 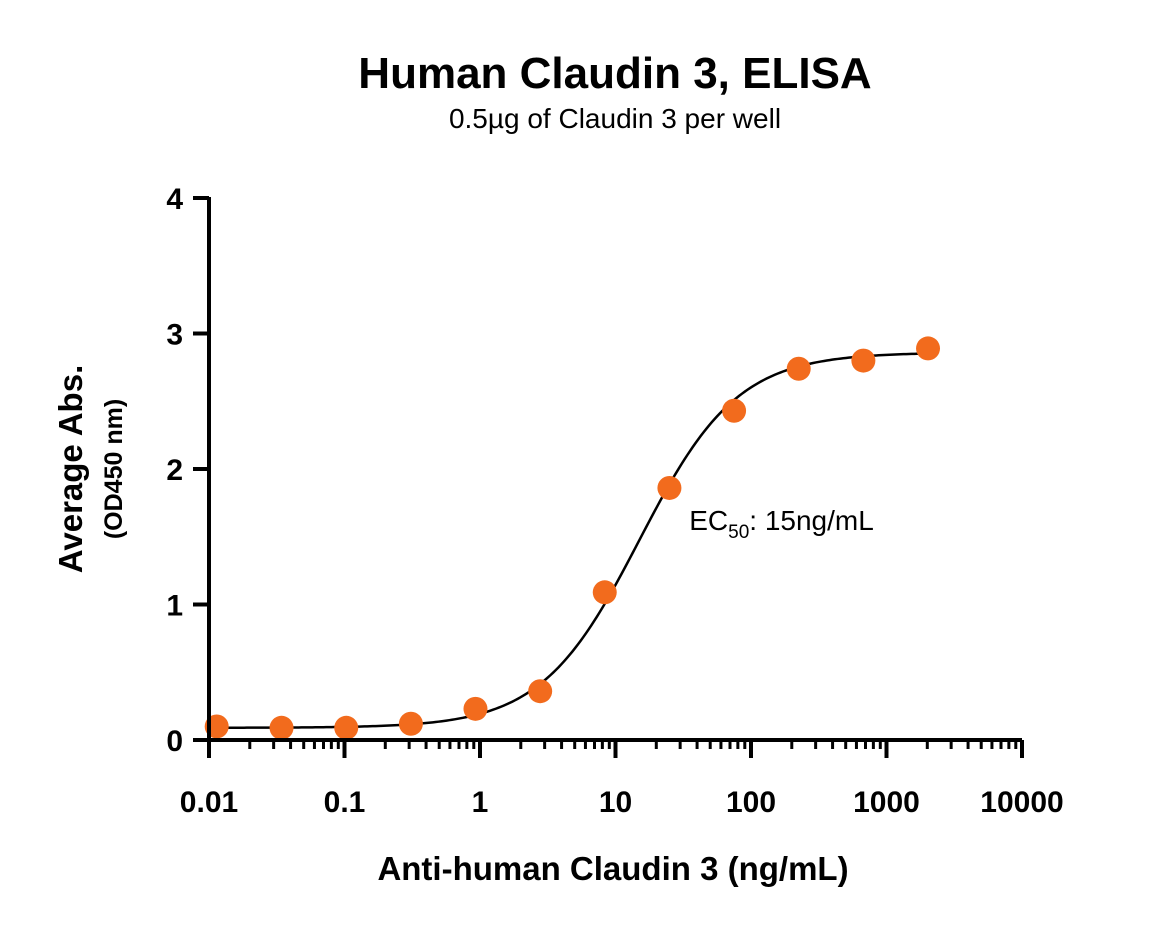 What do you see at coordinates (90, 469) in the screenshot?
I see `y-axis-title-group: Average Abs. (OD450 nm)` at bounding box center [90, 469].